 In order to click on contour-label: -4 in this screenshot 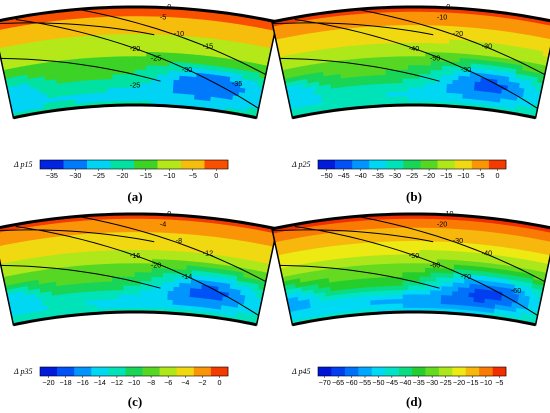, I will do `click(163, 223)`.